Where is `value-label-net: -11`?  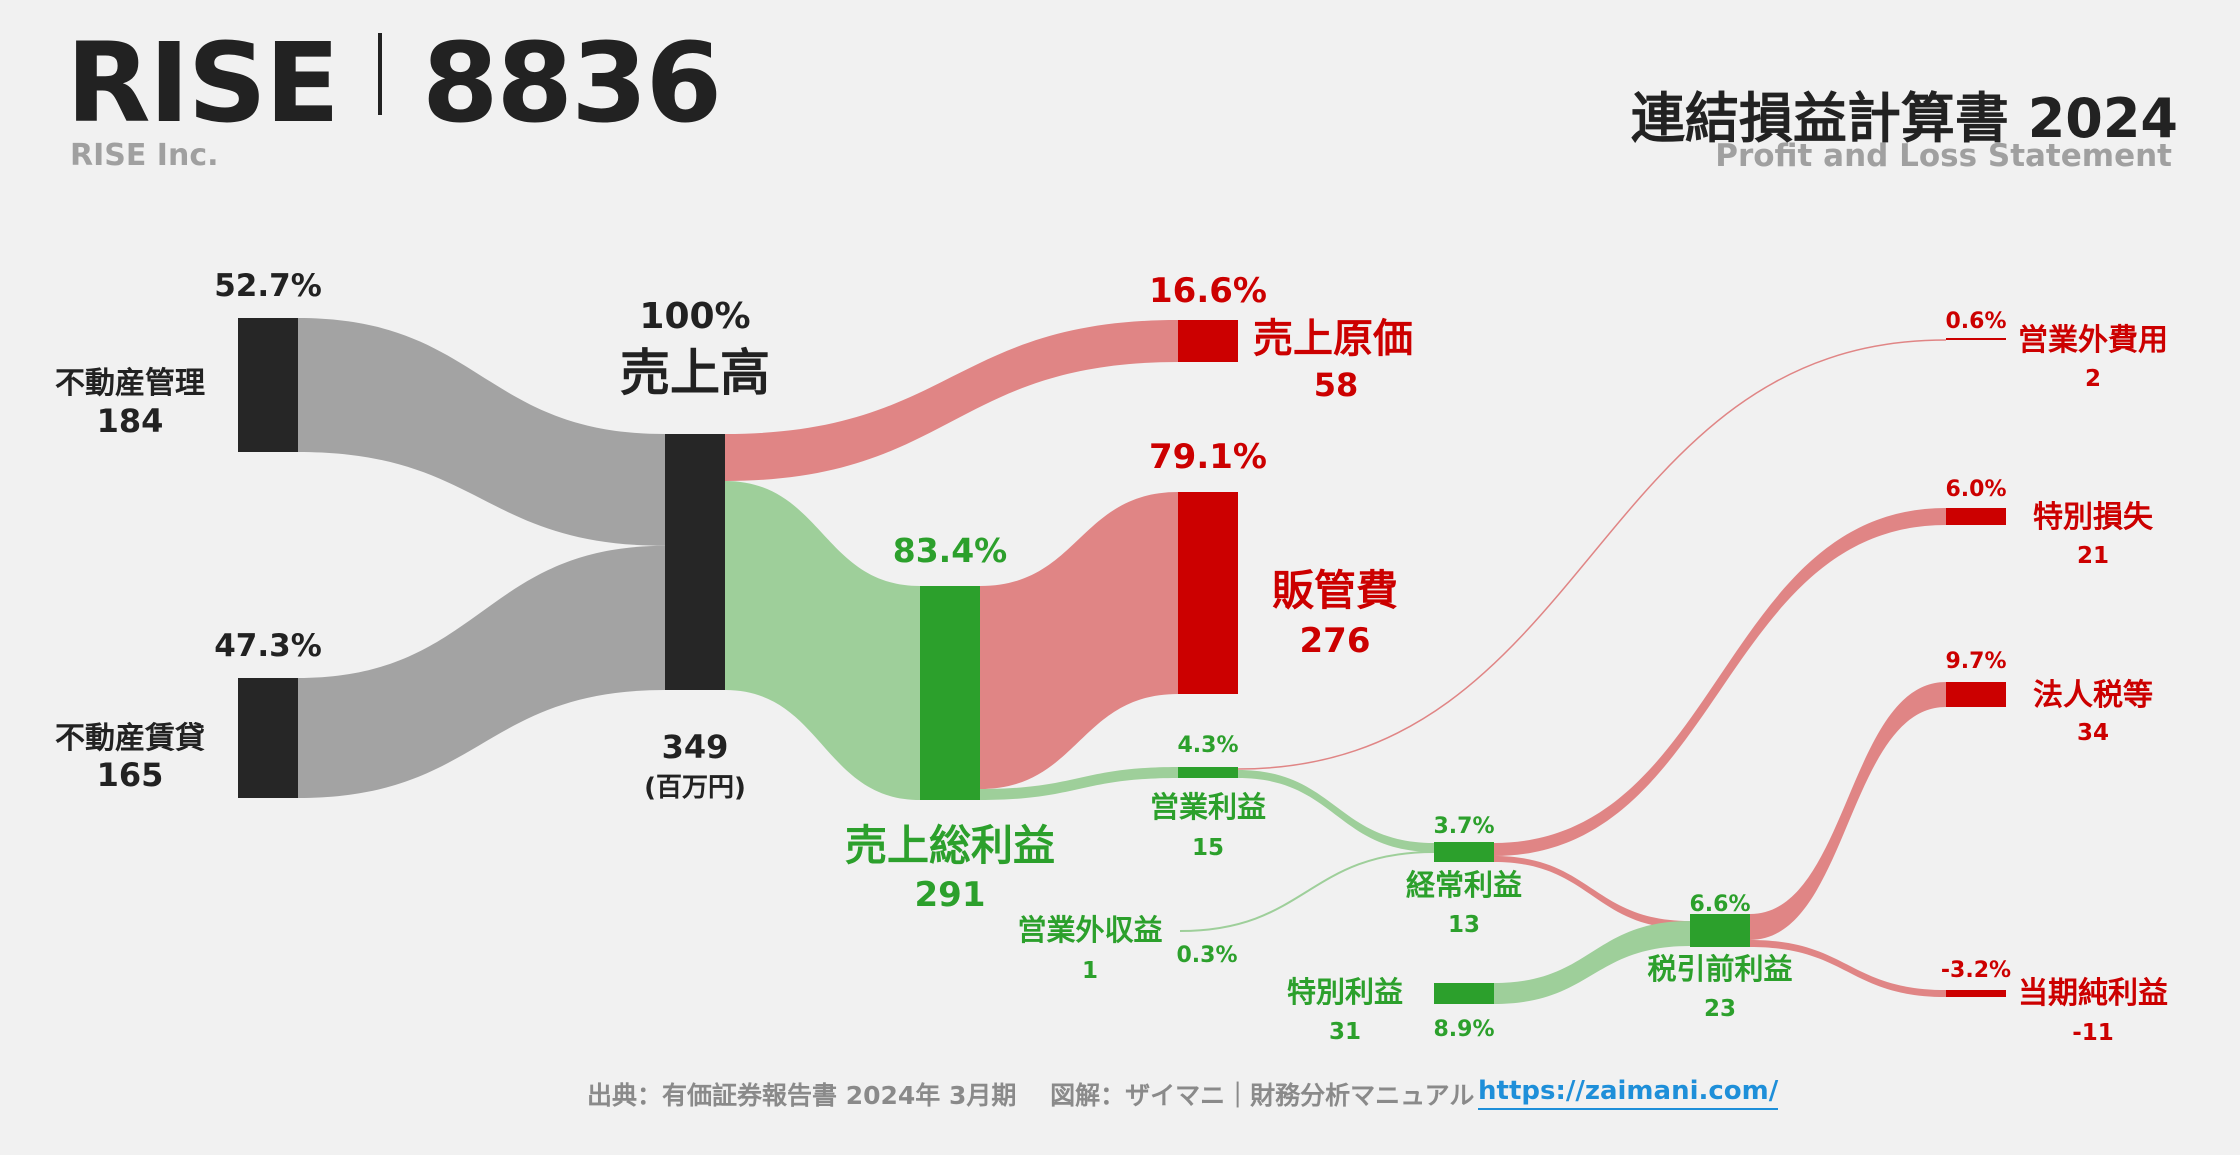
value-label-net: -11 is located at coordinates (2093, 1033).